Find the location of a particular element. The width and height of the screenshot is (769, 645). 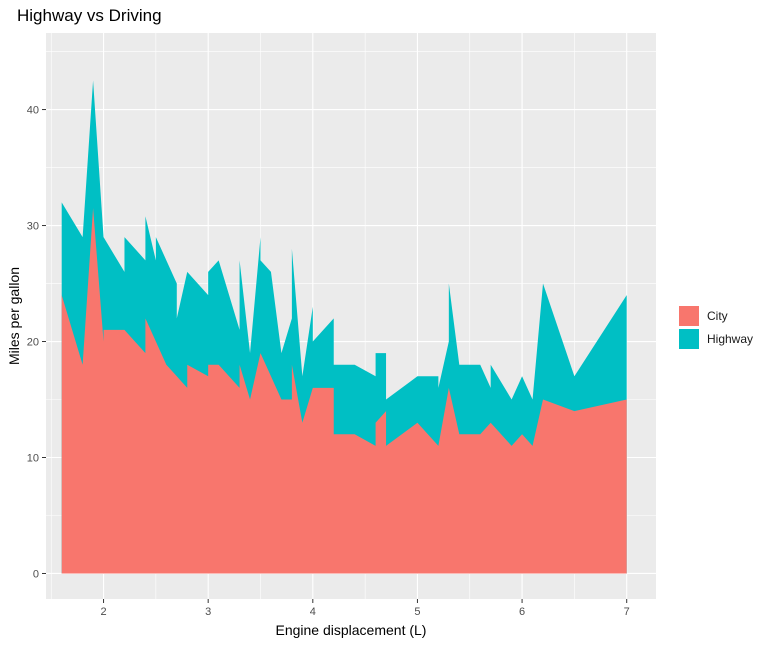

x-tick-label: 3 is located at coordinates (208, 612).